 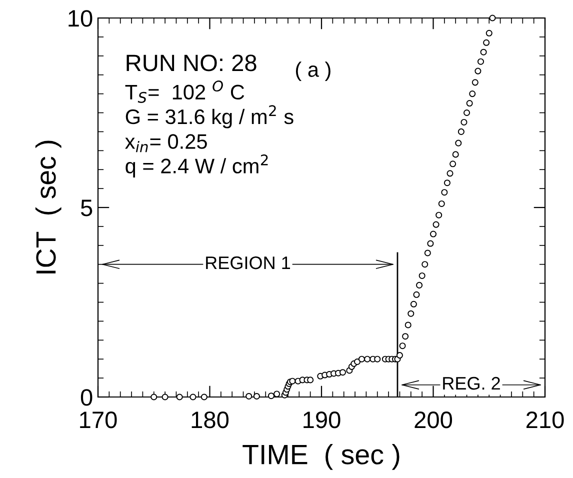 I want to click on annotation: REGION 1, so click(x=248, y=263).